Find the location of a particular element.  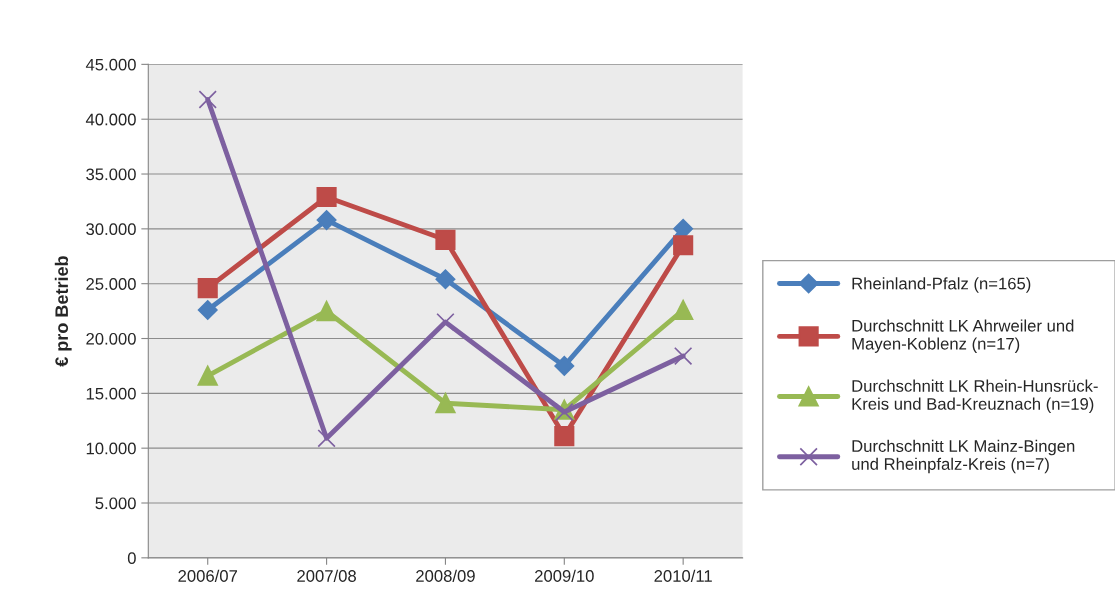

x-tick-label: 2008/09 is located at coordinates (445, 575).